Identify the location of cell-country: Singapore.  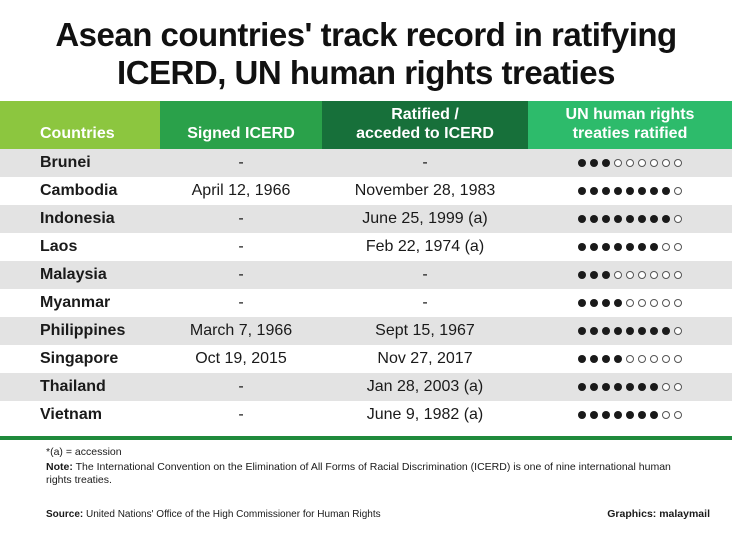
(79, 358).